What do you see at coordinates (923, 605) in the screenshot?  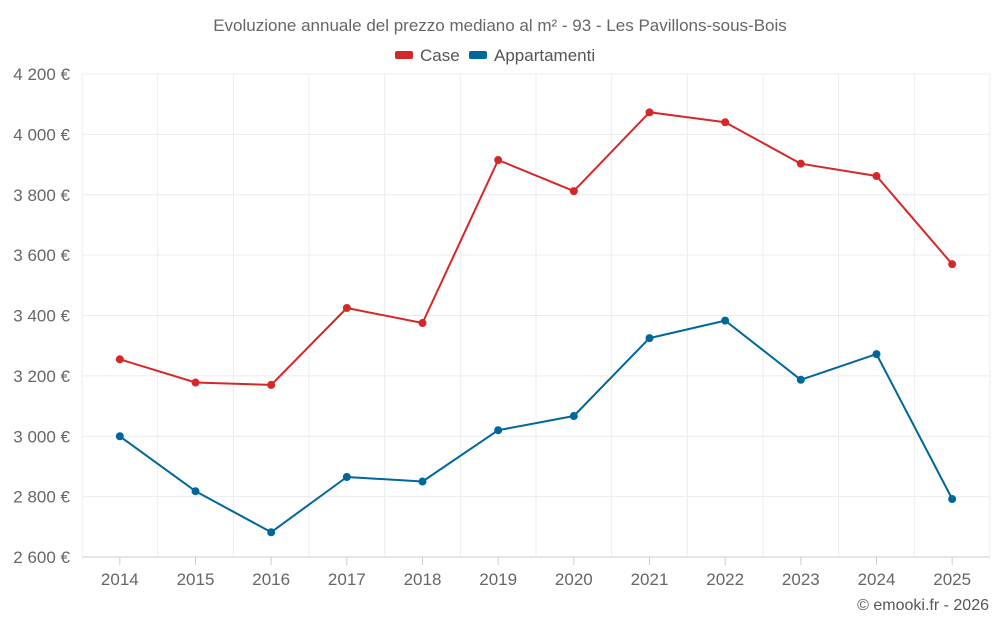 I see `credit: © emooki.fr - 2026` at bounding box center [923, 605].